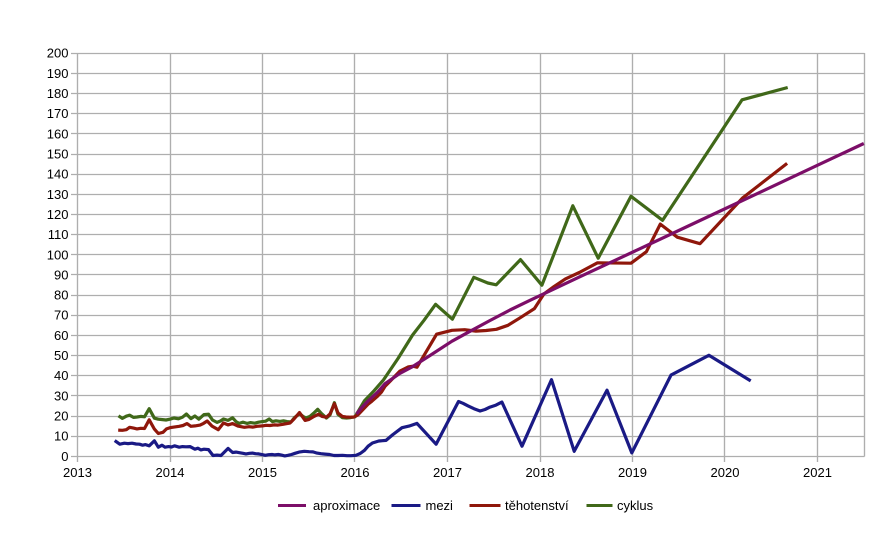 Image resolution: width=888 pixels, height=536 pixels. I want to click on svg-text: 40, so click(61, 375).